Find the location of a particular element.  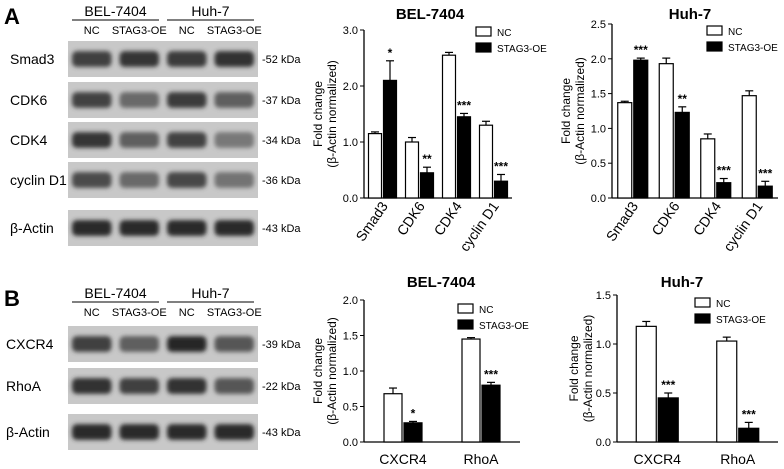

chart-title: BEL-7404 is located at coordinates (430, 14).